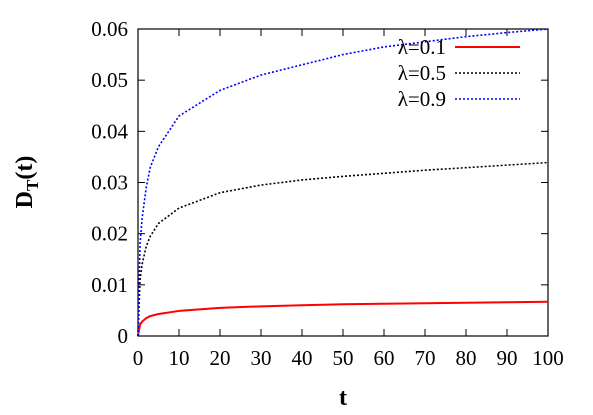 Image resolution: width=593 pixels, height=415 pixels. I want to click on legend: λ=0.1λ=0.5λ=0.9, so click(459, 73).